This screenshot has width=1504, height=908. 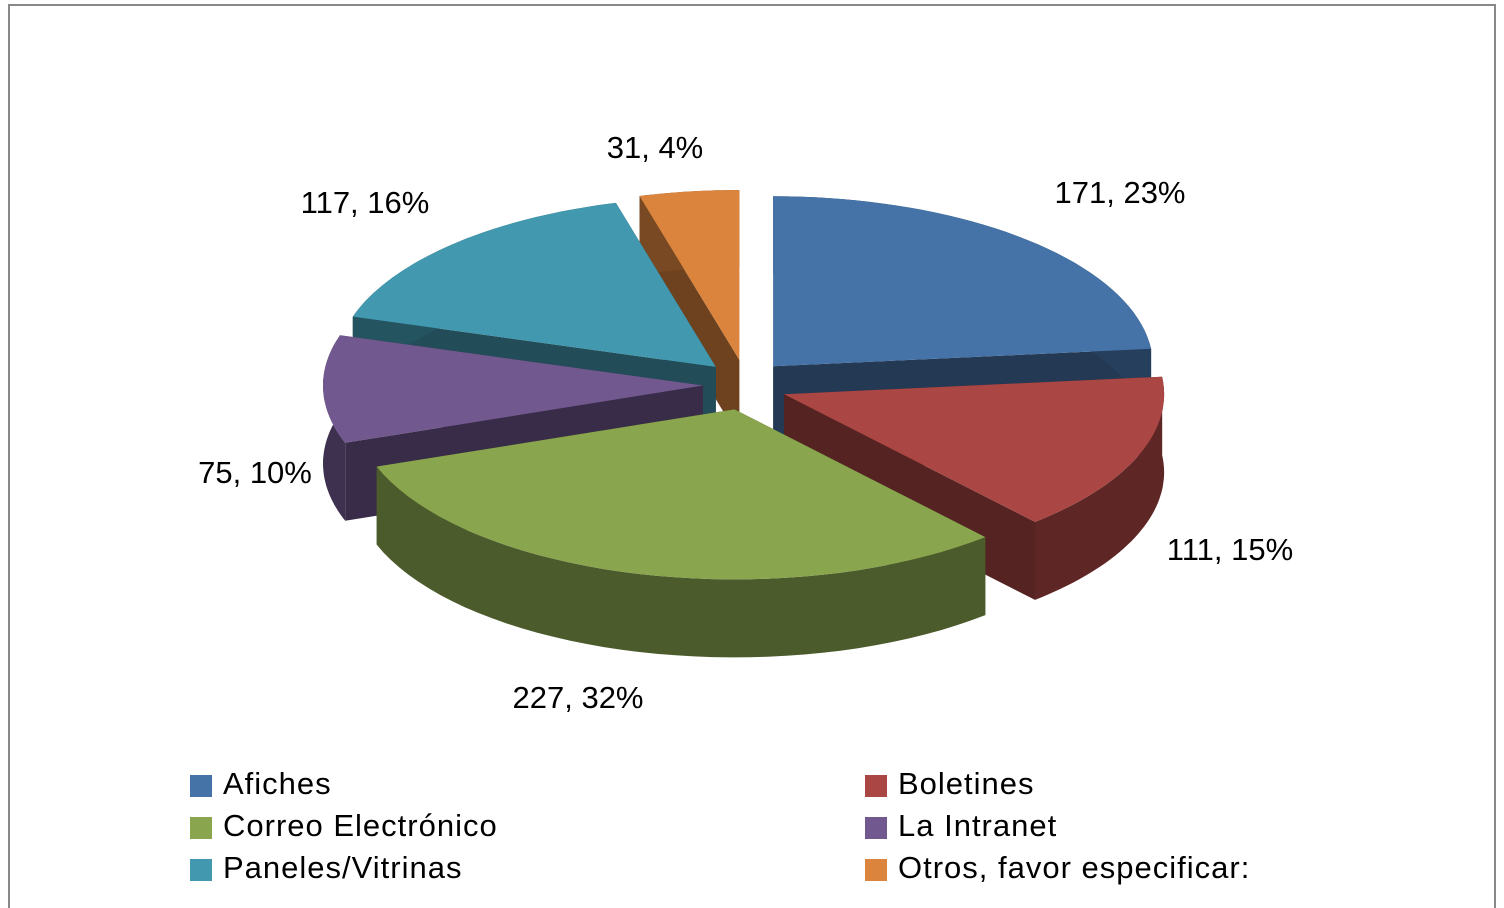 I want to click on legend-label: Otros, favor especificar:, so click(x=1074, y=867).